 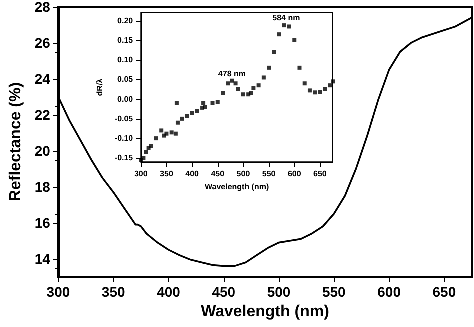 What do you see at coordinates (124, 158) in the screenshot?
I see `y-tick-label: -0.15` at bounding box center [124, 158].